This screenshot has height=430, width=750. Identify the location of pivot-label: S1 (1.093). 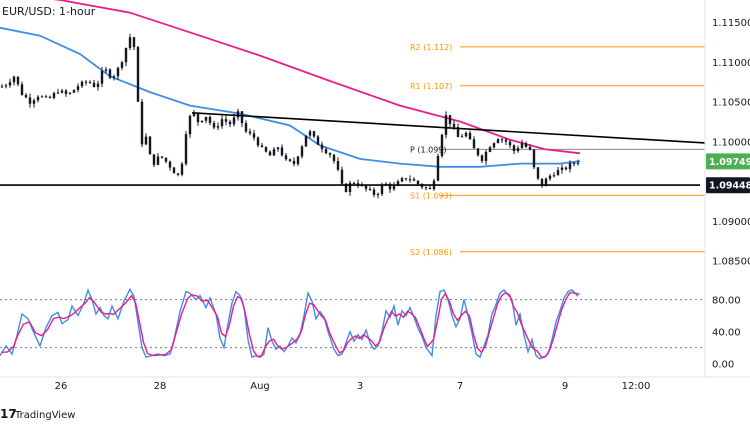
(431, 195).